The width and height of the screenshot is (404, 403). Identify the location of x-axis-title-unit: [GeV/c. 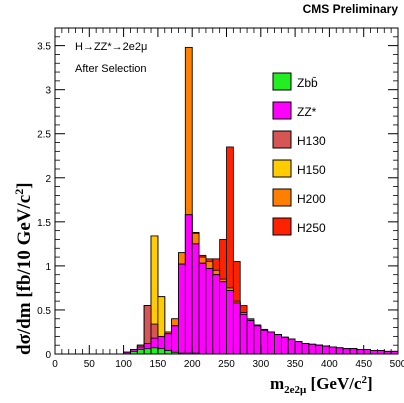
(334, 383).